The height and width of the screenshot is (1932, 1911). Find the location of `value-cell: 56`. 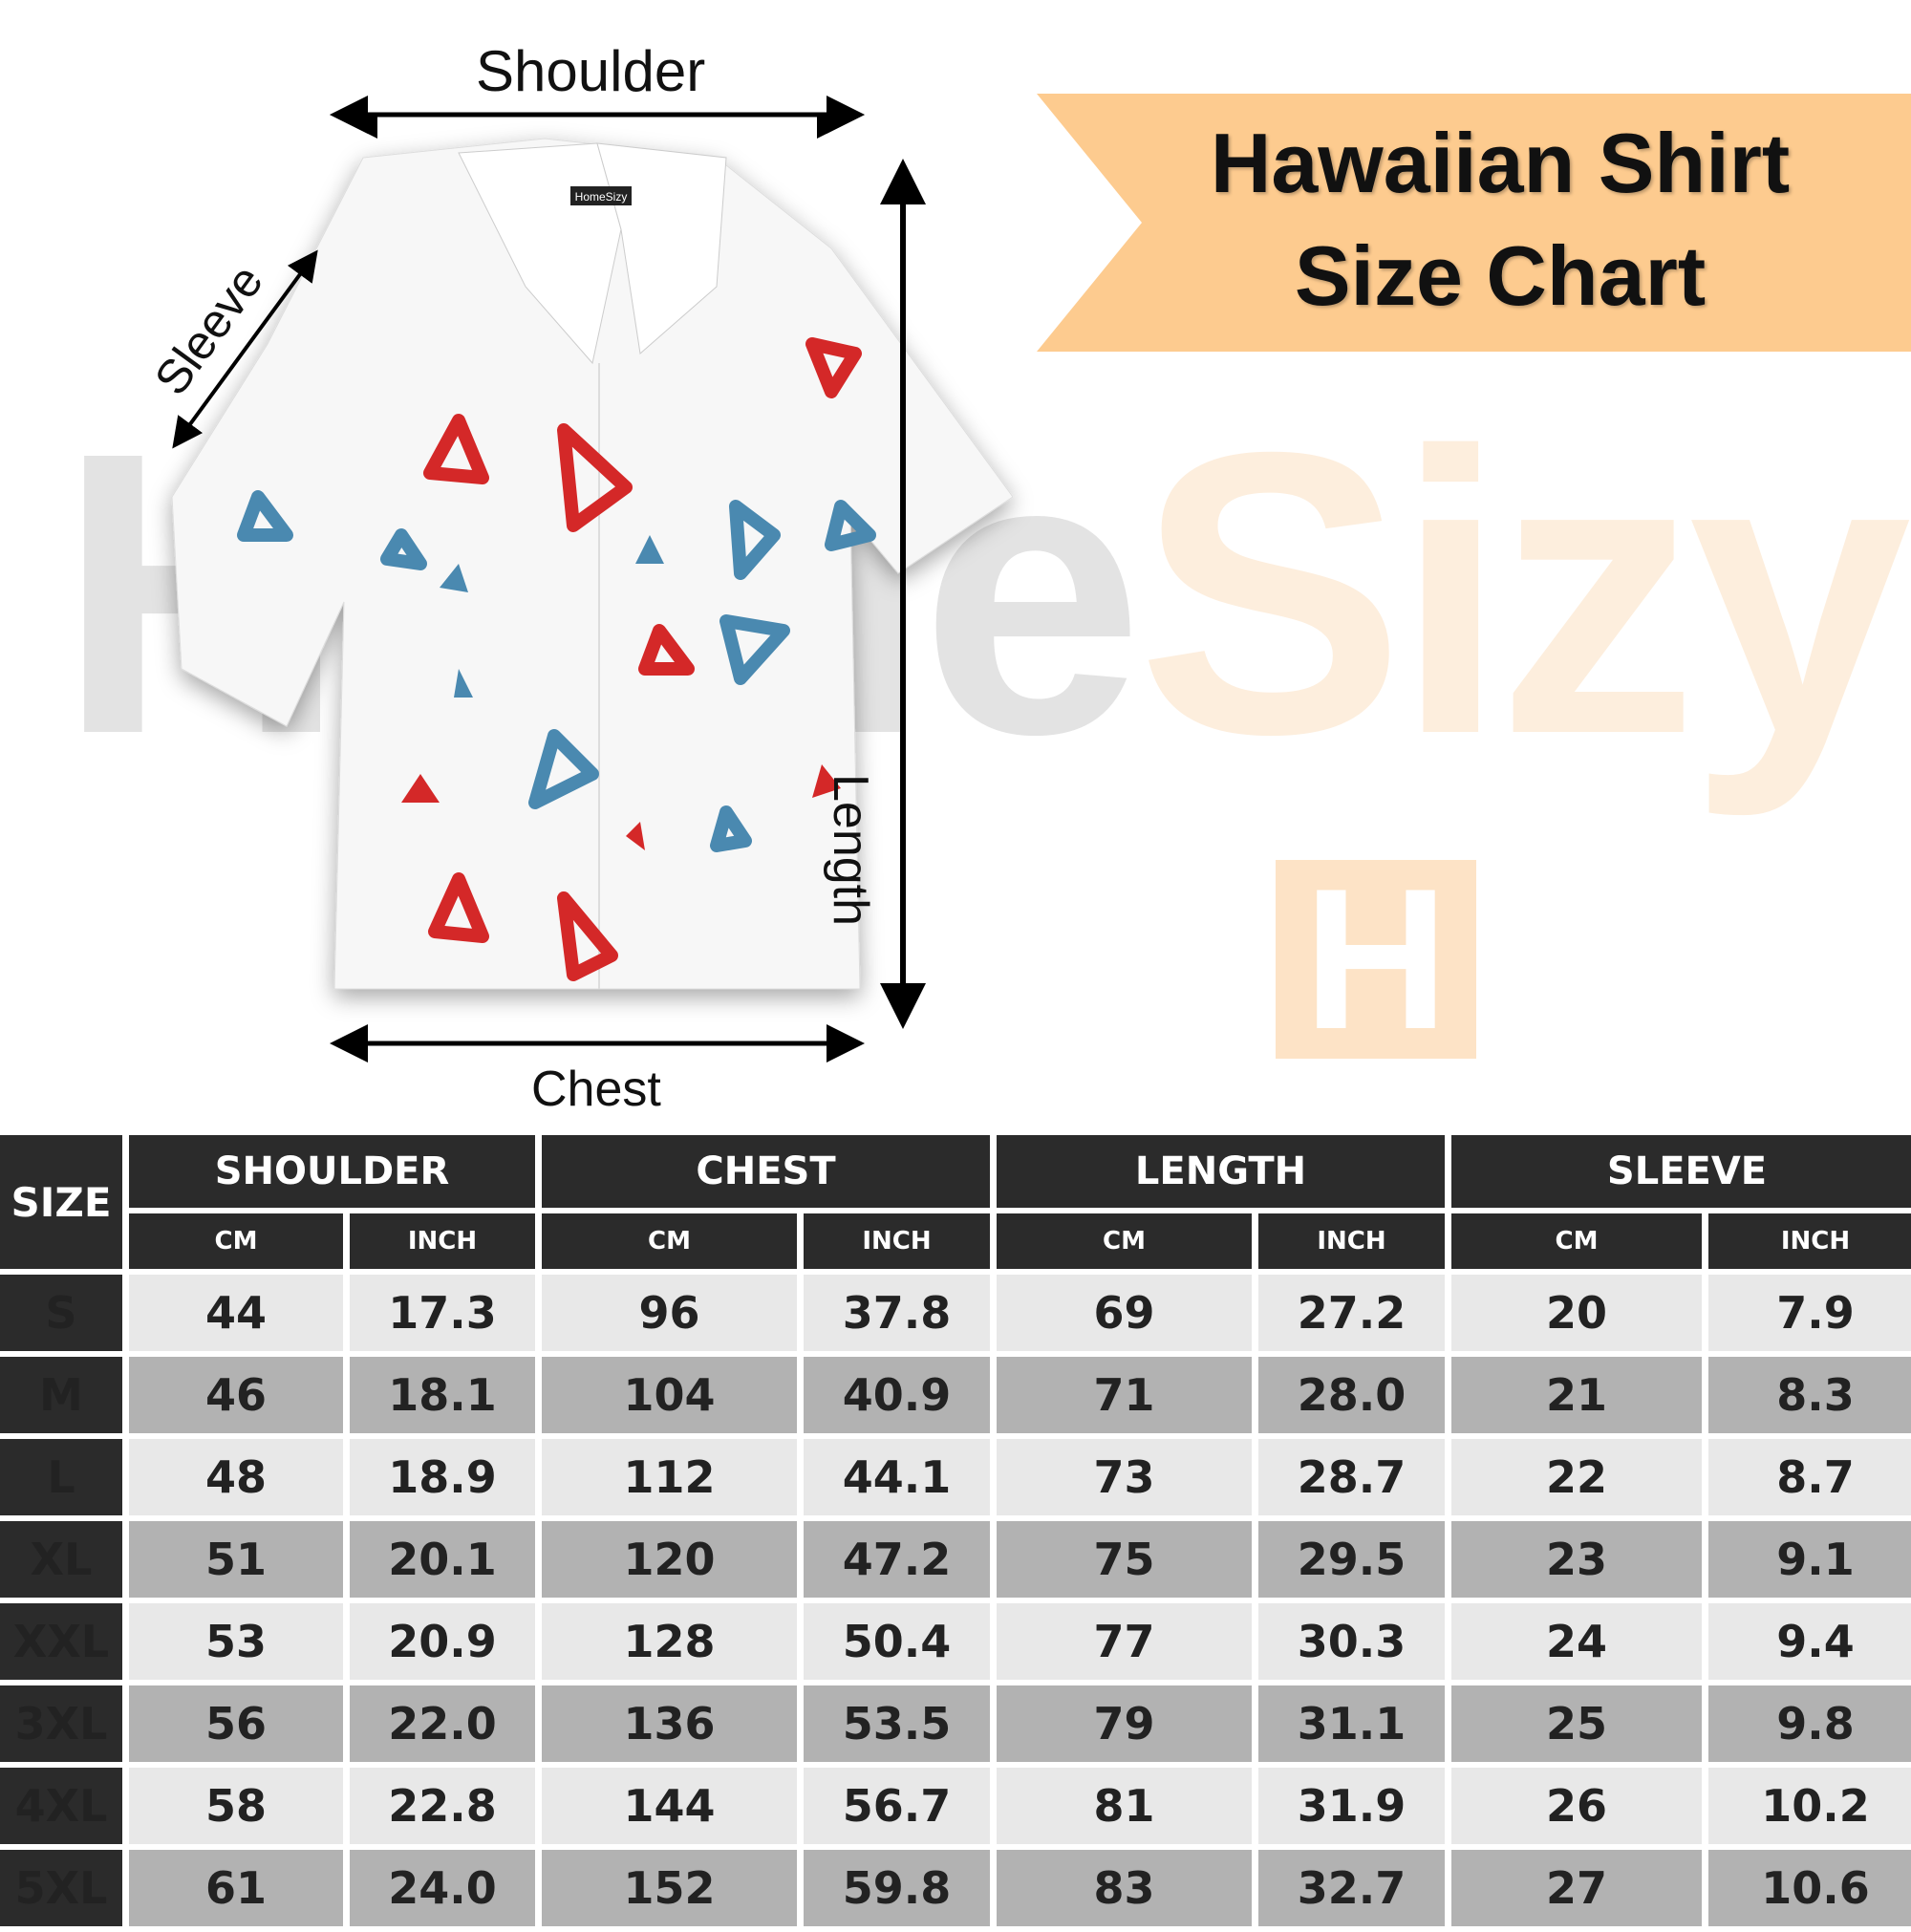

value-cell: 56 is located at coordinates (236, 1723).